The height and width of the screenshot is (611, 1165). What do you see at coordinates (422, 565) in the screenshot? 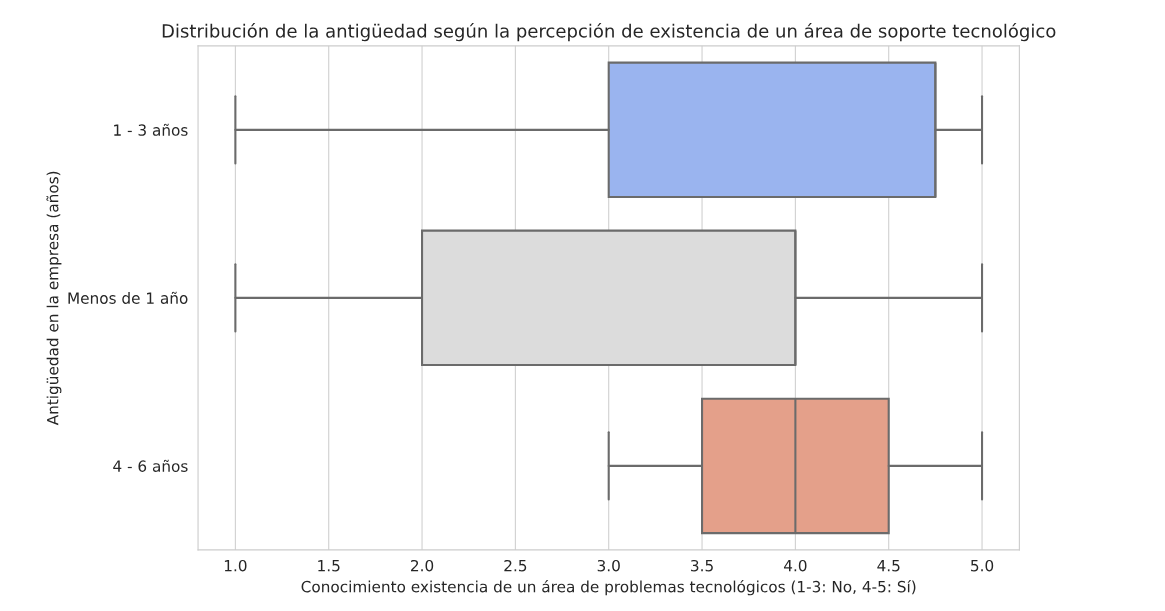
I see `x-tick-label: 2.0` at bounding box center [422, 565].